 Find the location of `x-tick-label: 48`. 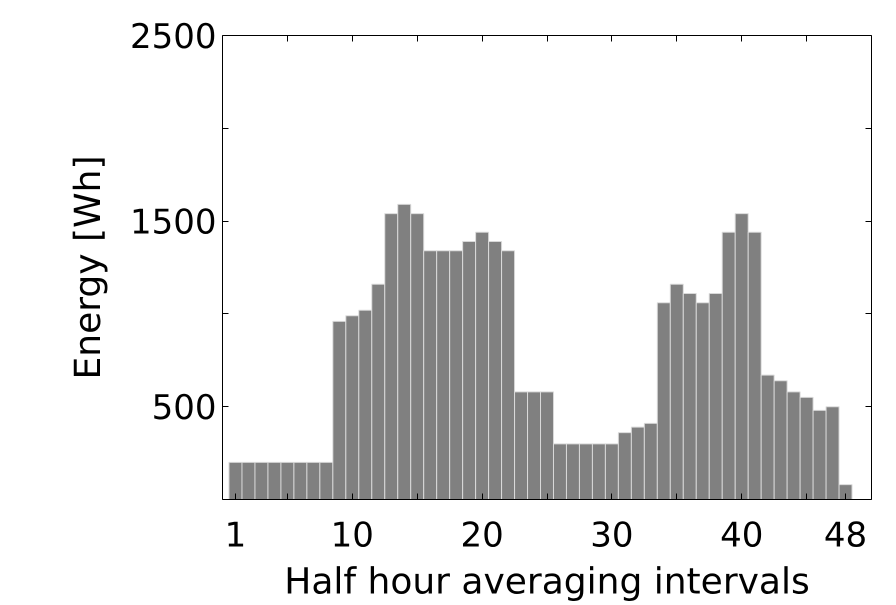

x-tick-label: 48 is located at coordinates (846, 536).